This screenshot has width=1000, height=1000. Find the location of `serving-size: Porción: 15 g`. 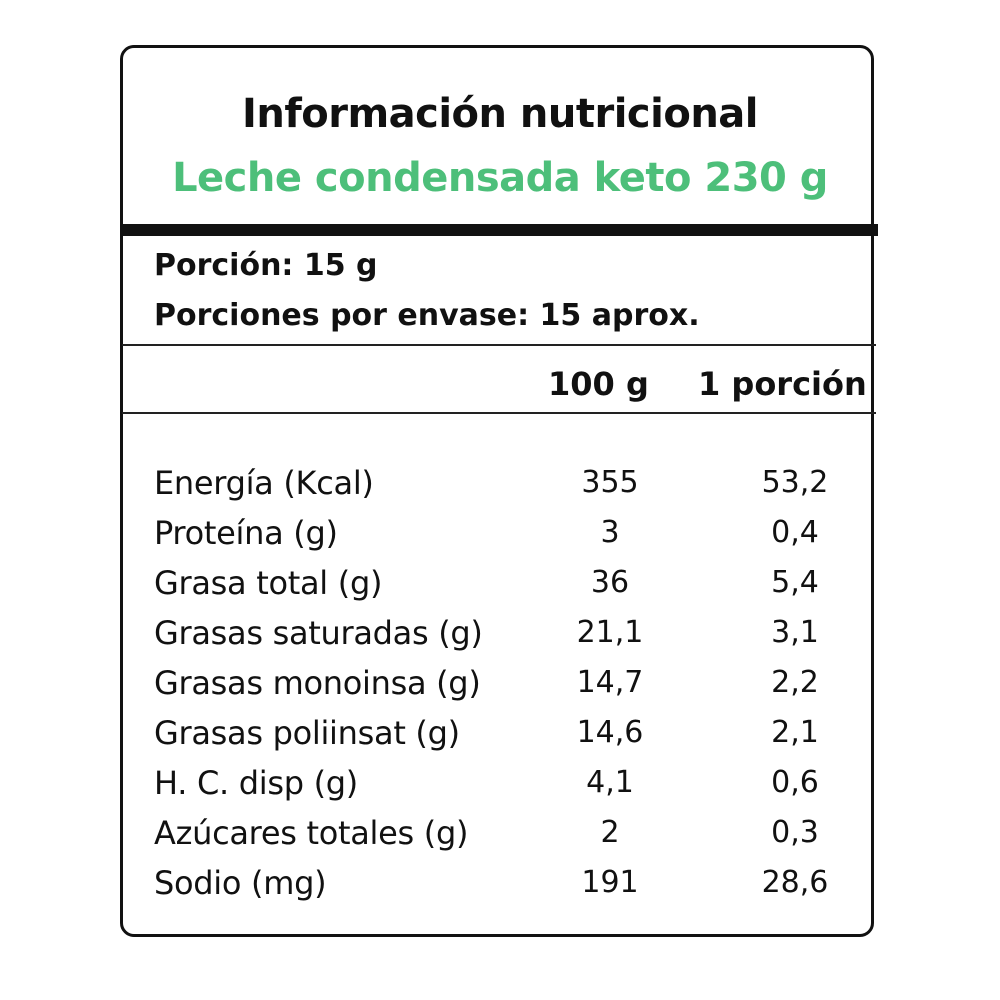

serving-size: Porción: 15 g is located at coordinates (266, 265).